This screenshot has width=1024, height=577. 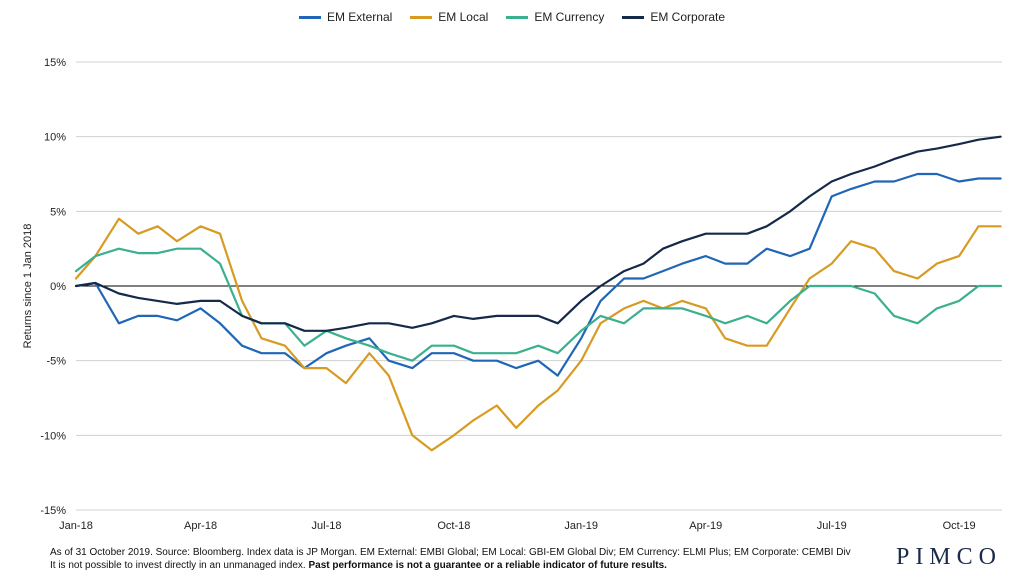 What do you see at coordinates (55, 63) in the screenshot?
I see `y-tick-label: 15%` at bounding box center [55, 63].